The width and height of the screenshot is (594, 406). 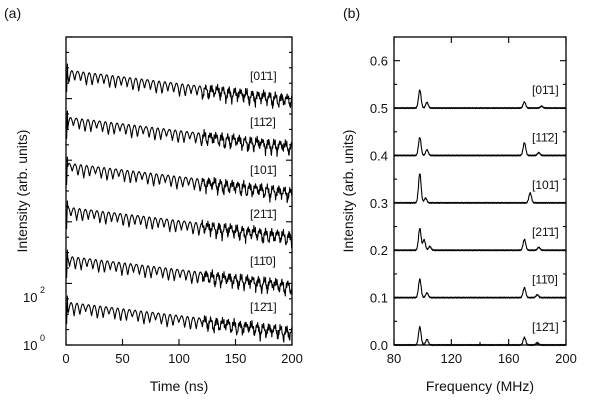 What do you see at coordinates (179, 386) in the screenshot?
I see `panel-a-x-axis-title: Time (ns)` at bounding box center [179, 386].